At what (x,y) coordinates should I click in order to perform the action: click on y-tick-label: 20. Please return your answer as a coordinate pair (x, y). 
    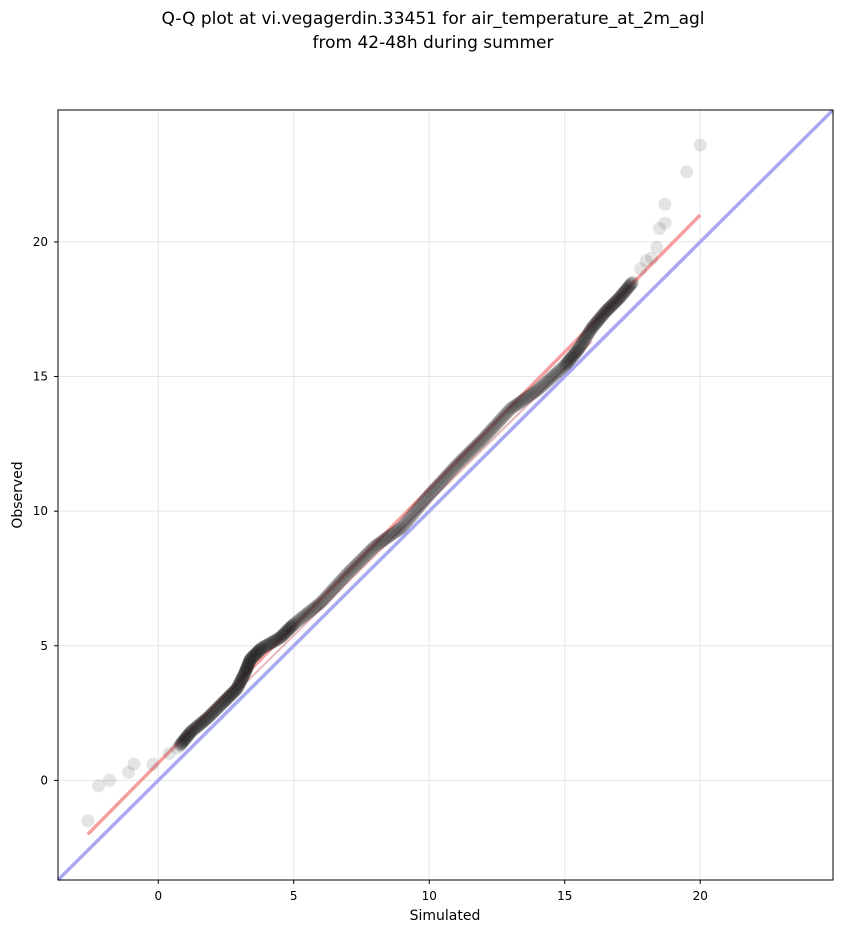
    Looking at the image, I should click on (40, 242).